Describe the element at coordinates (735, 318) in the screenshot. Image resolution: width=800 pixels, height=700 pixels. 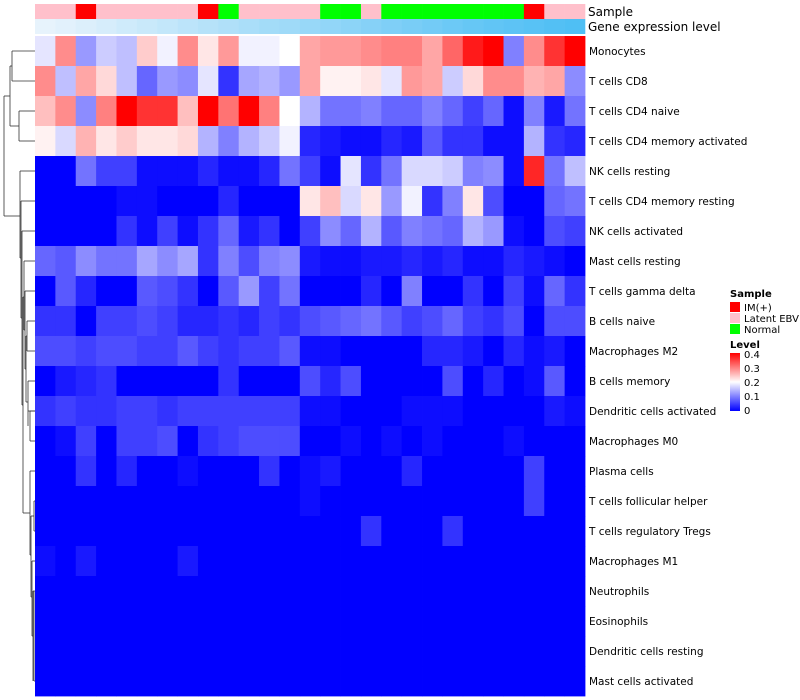
I see `legend-swatch-latent-ebv` at that location.